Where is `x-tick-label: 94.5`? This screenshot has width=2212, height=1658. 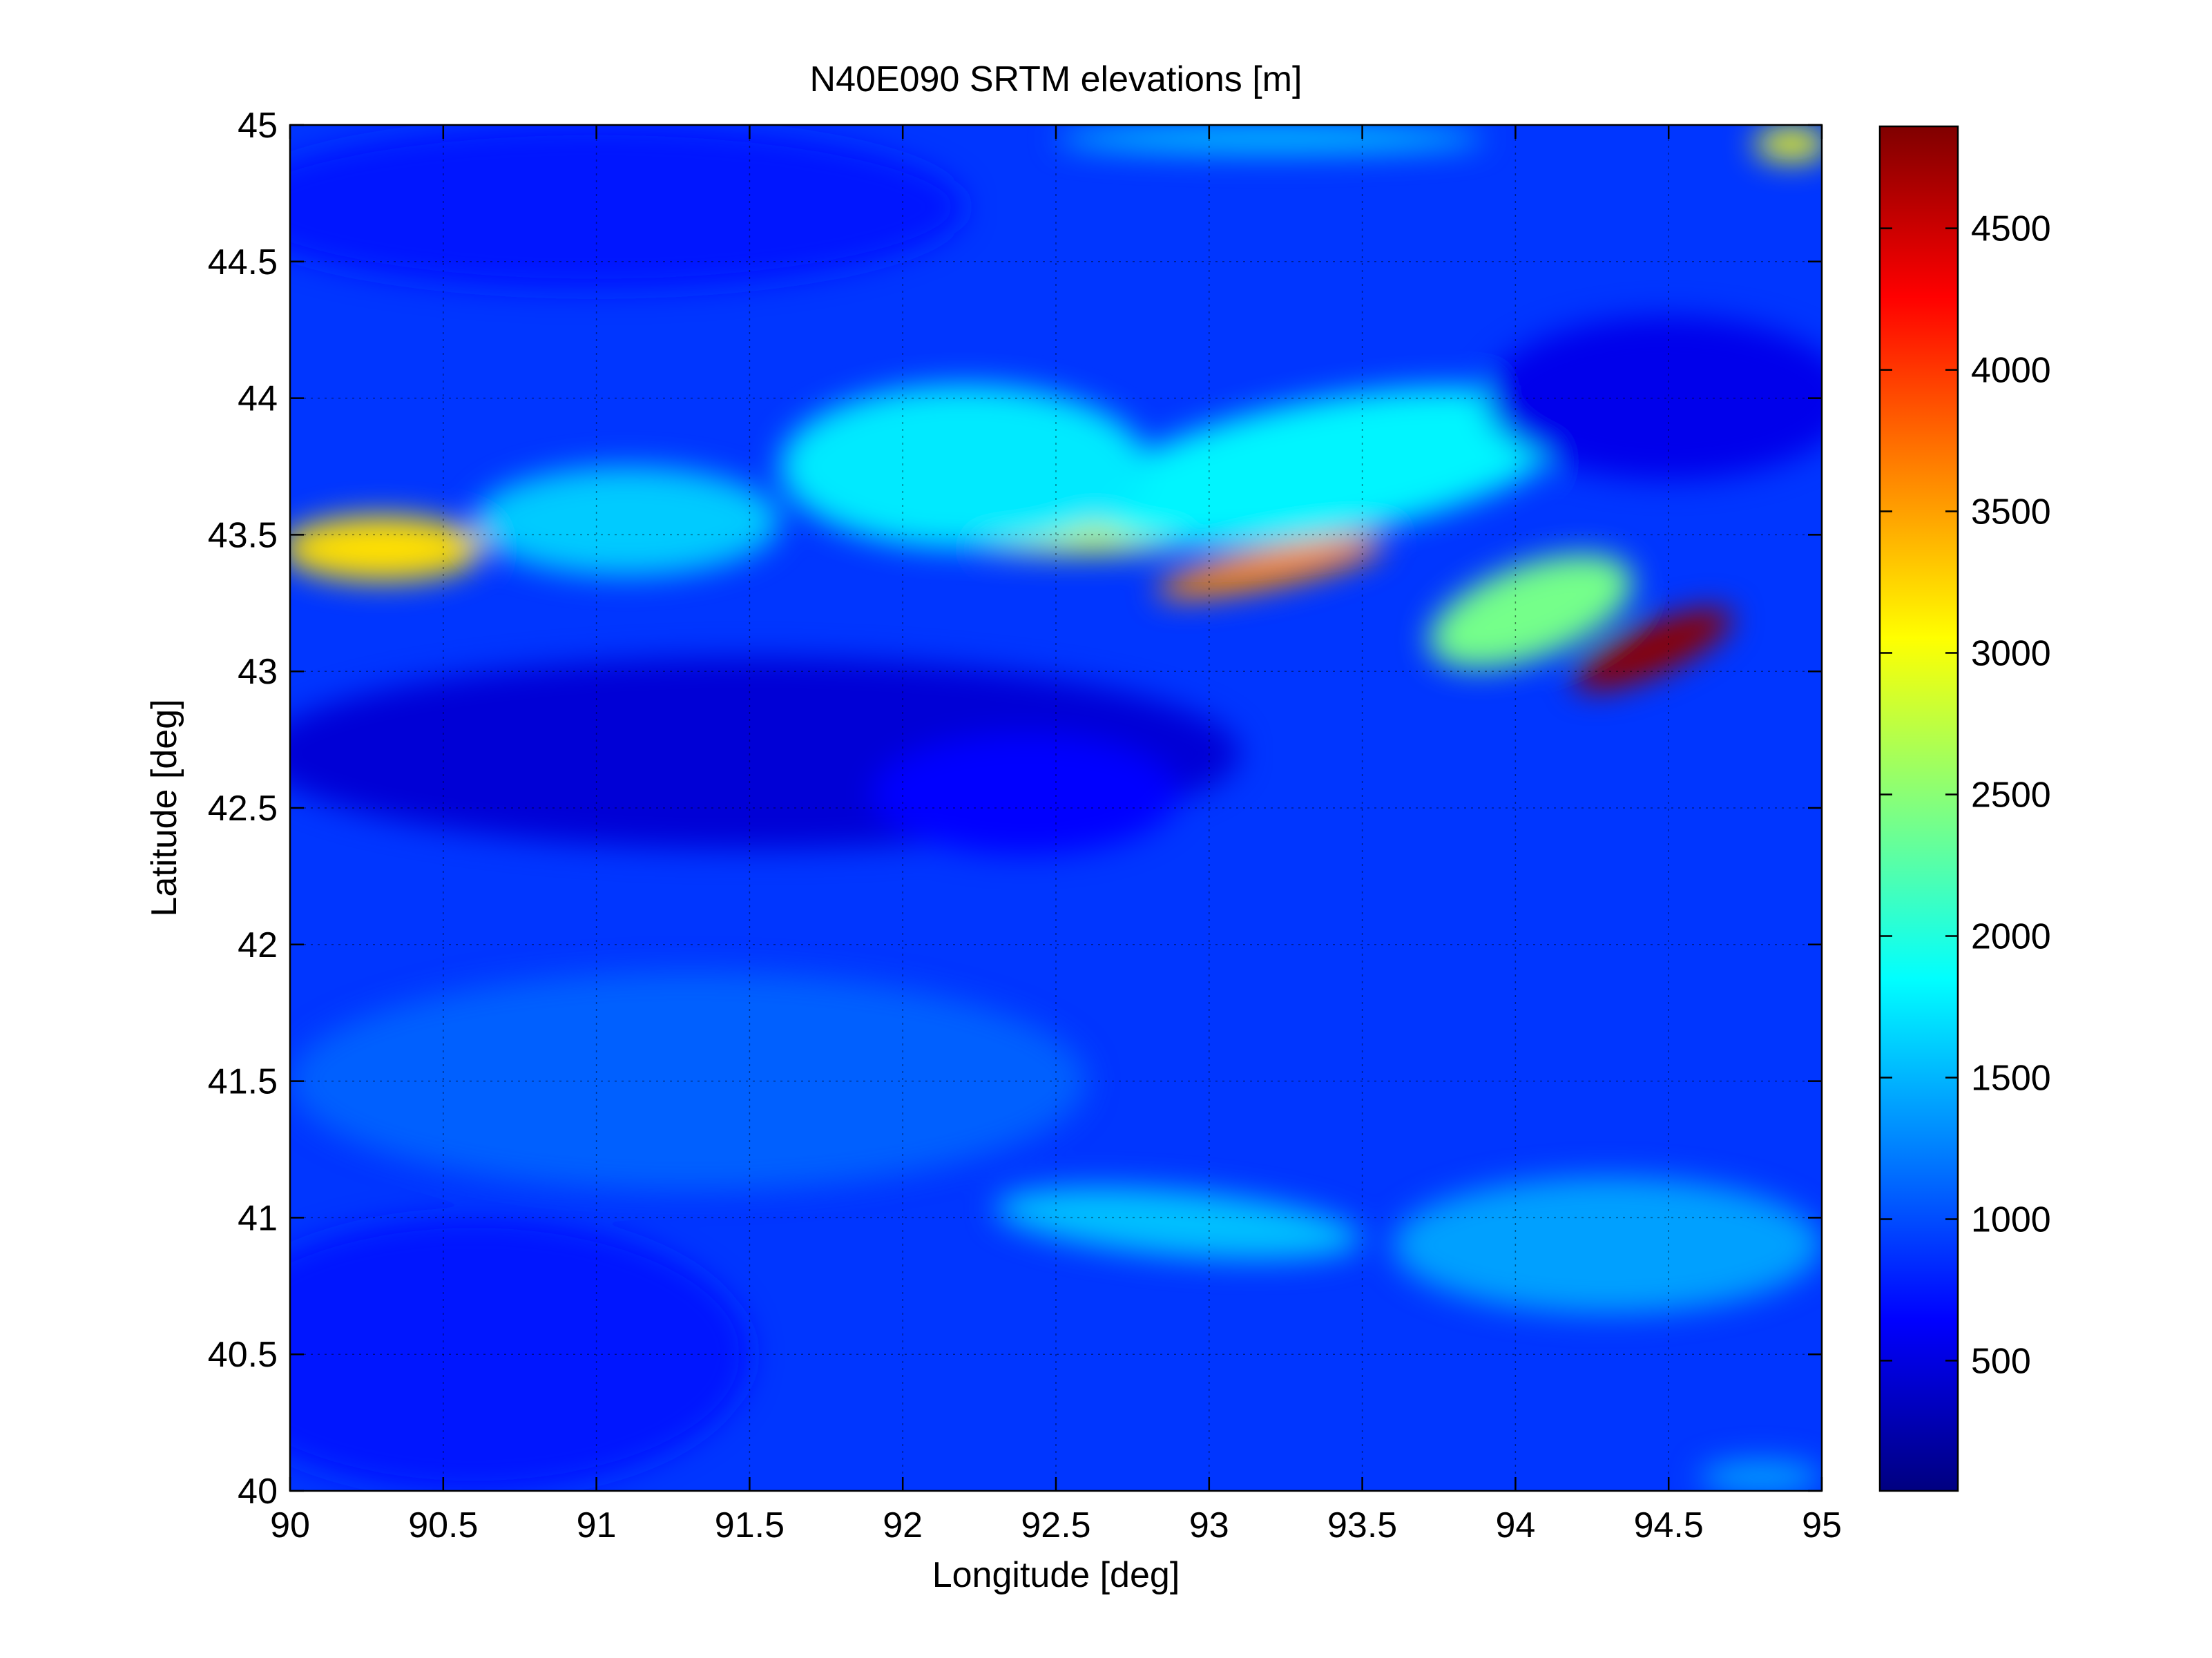 x-tick-label: 94.5 is located at coordinates (1669, 1525).